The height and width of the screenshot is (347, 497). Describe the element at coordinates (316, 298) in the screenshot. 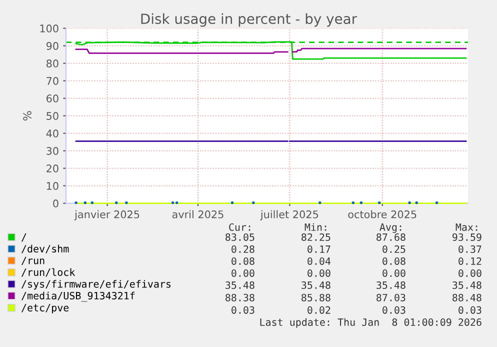

I see `text: 85.88` at that location.